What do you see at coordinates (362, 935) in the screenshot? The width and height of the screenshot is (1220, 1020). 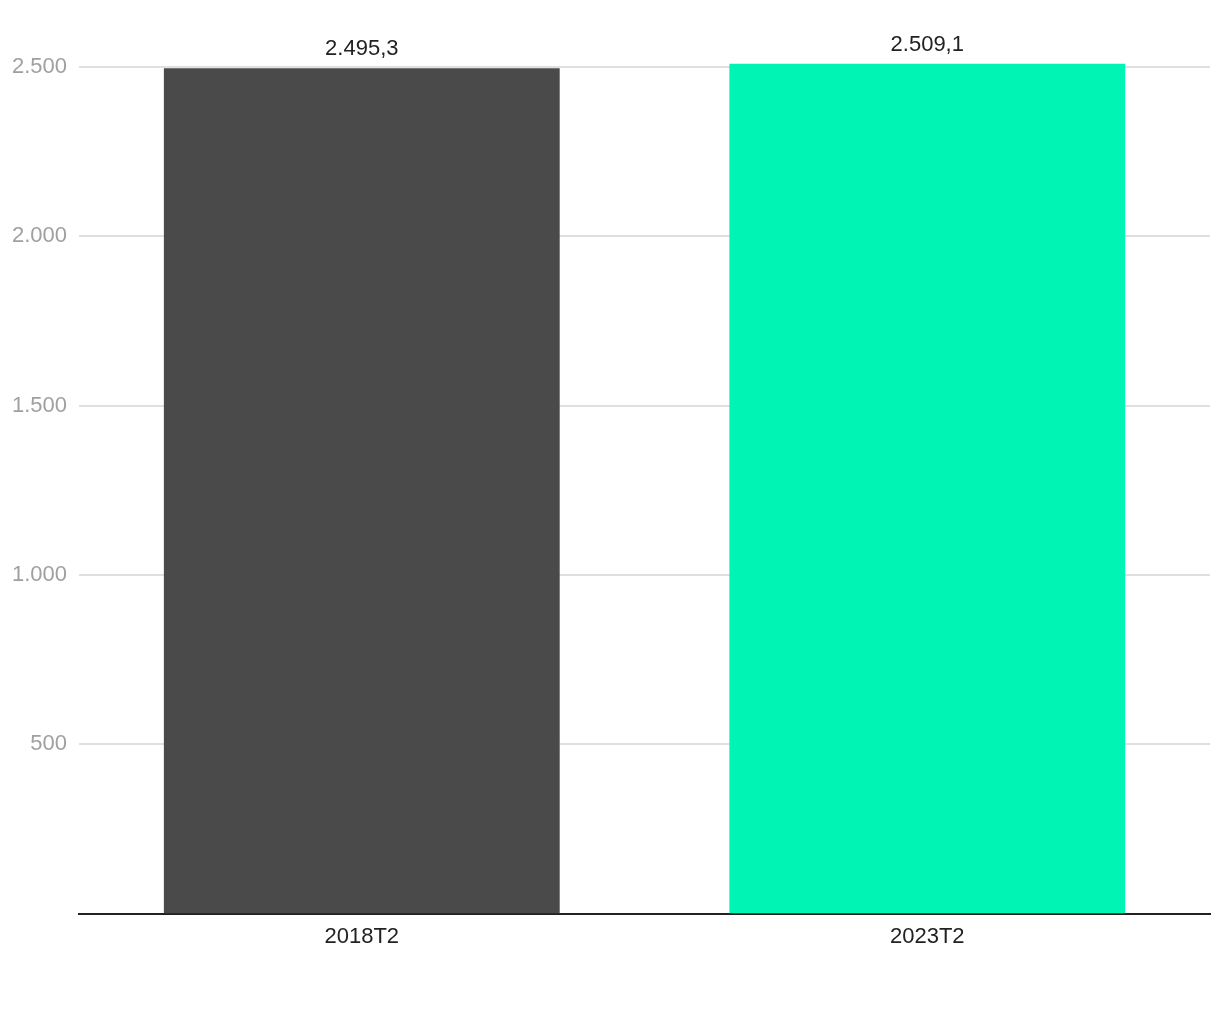 I see `x-tick-label: 2018T2` at bounding box center [362, 935].